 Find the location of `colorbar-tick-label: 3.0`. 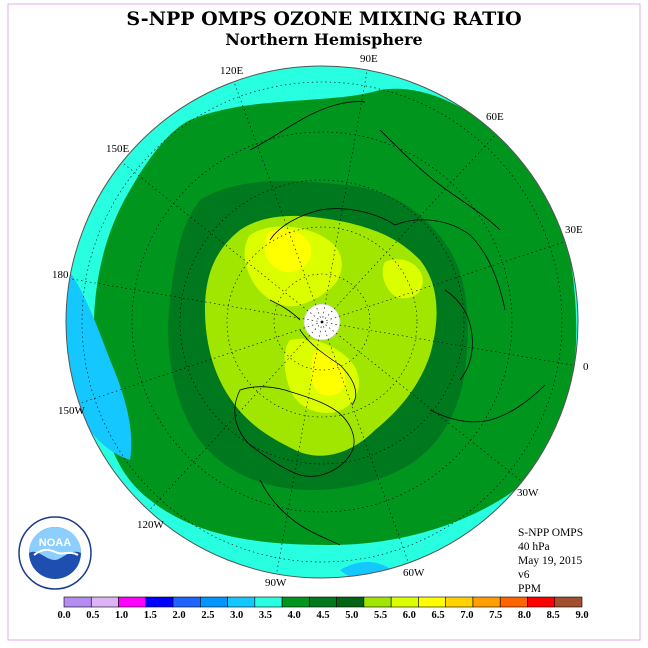

colorbar-tick-label: 3.0 is located at coordinates (236, 615).